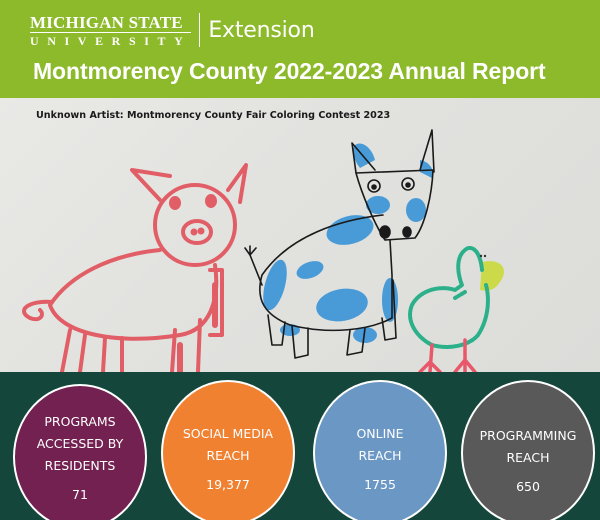 This screenshot has width=600, height=520. I want to click on stat-programs-accessed: PROGRAMS ACCESSED BY RESIDENTS 71, so click(80, 452).